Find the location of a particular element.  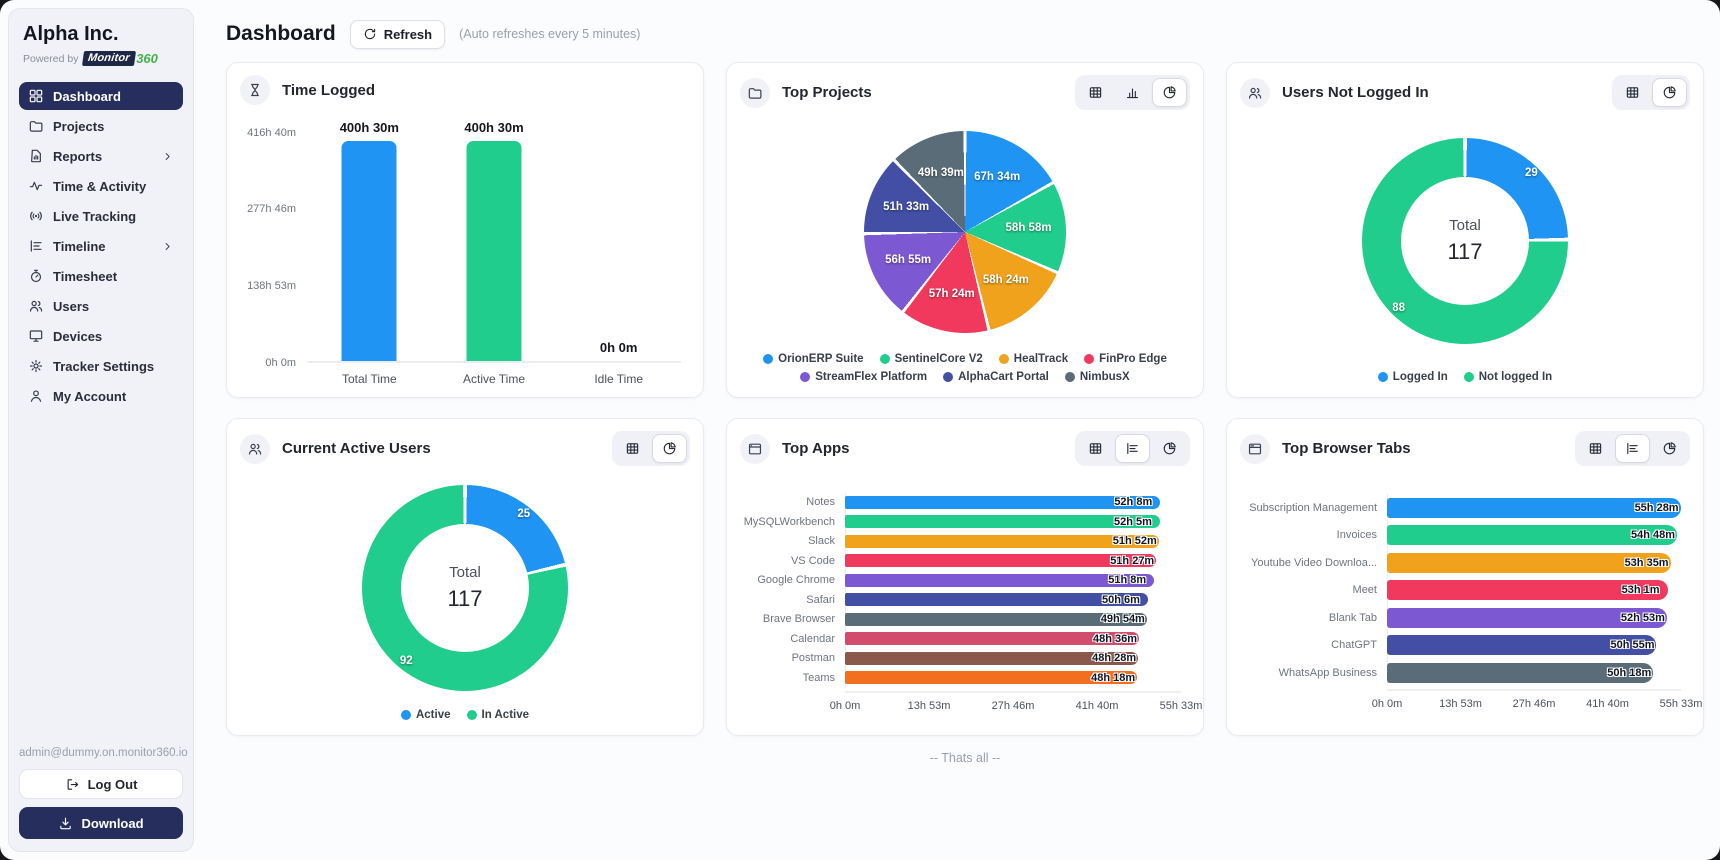

bar-row: WhatsApp Business 50h 18m is located at coordinates (1459, 673).